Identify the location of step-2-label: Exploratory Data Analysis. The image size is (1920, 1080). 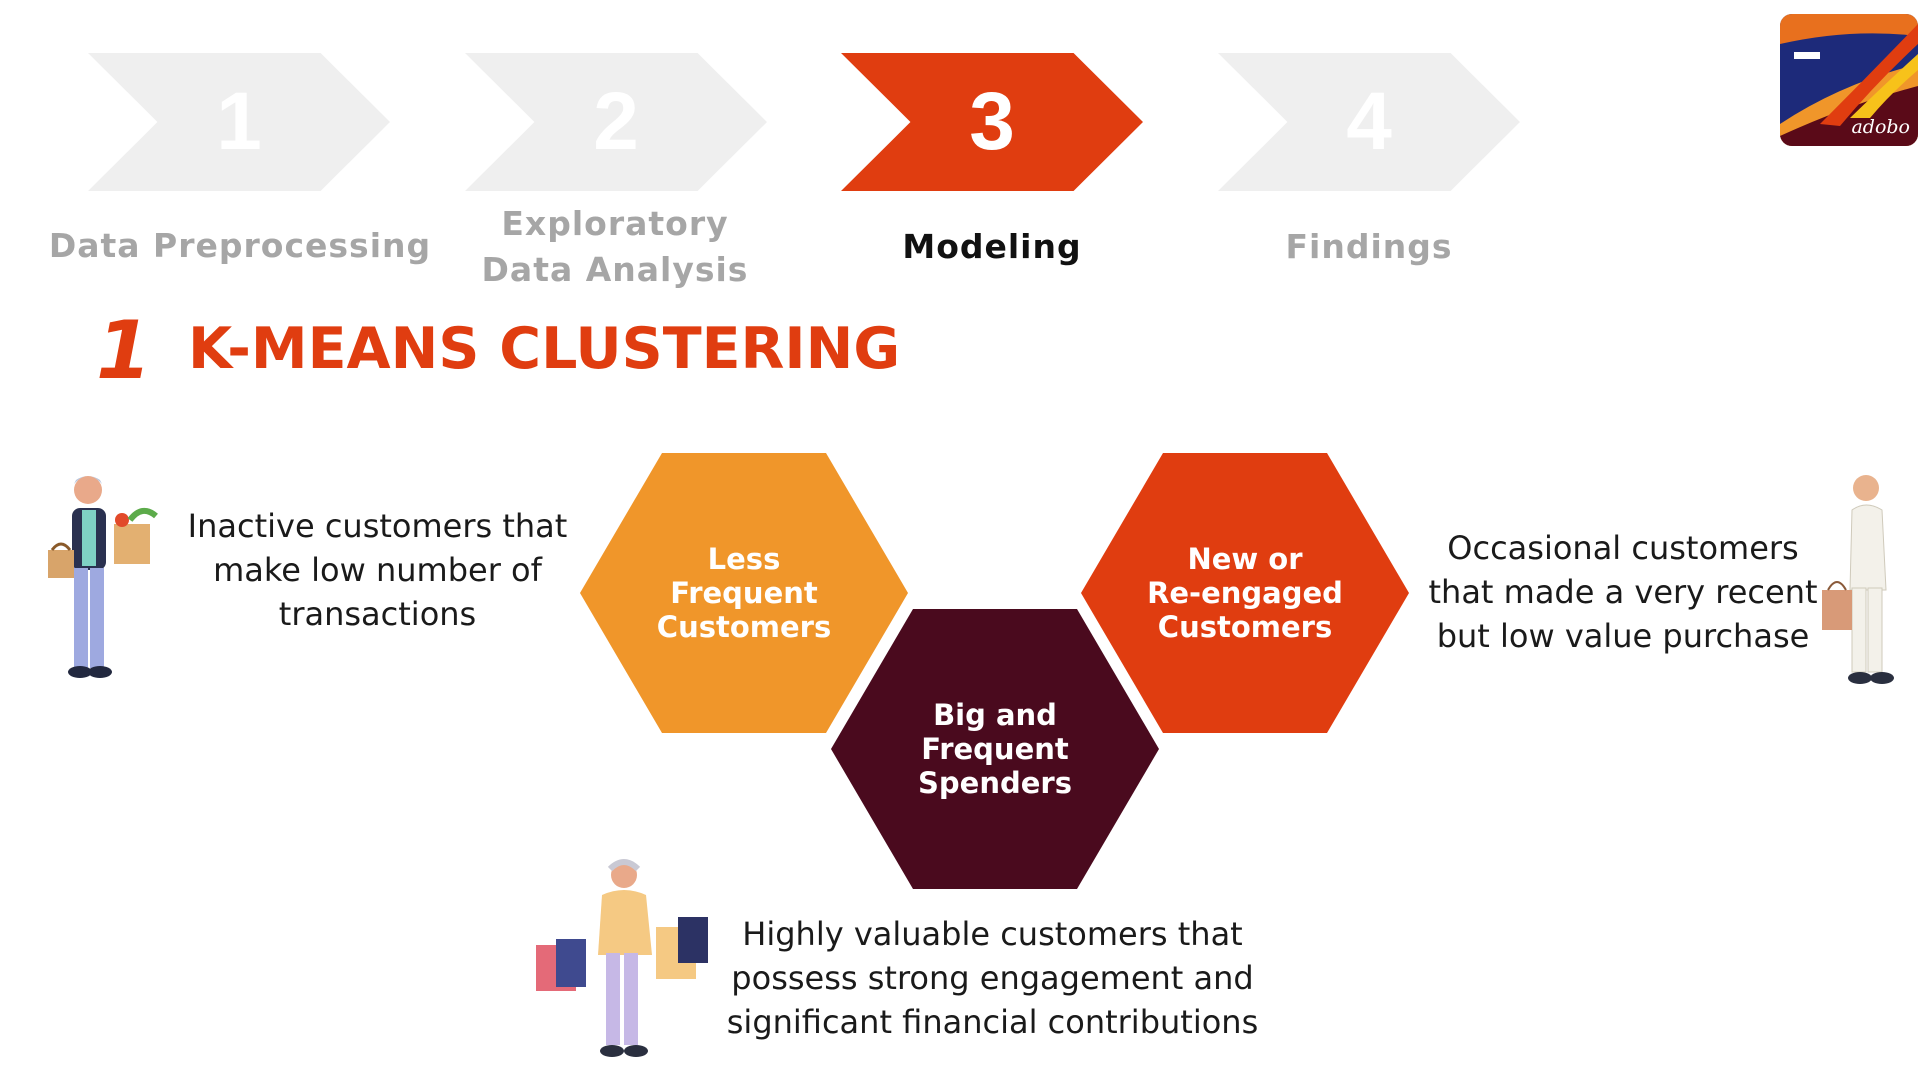
(615, 246).